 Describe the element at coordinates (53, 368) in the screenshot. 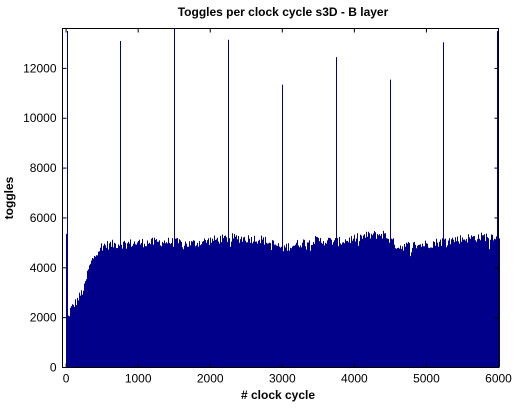

I see `y-tick-label: 0` at that location.